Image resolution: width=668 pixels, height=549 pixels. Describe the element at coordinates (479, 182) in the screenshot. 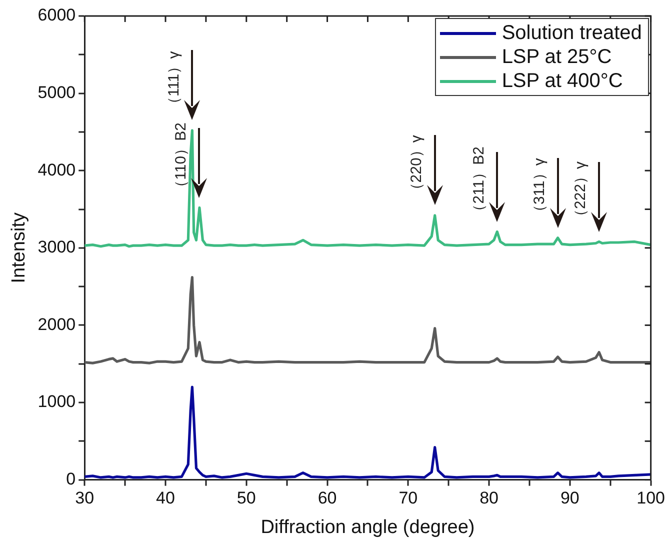

I see `annotation: （211）B2` at that location.